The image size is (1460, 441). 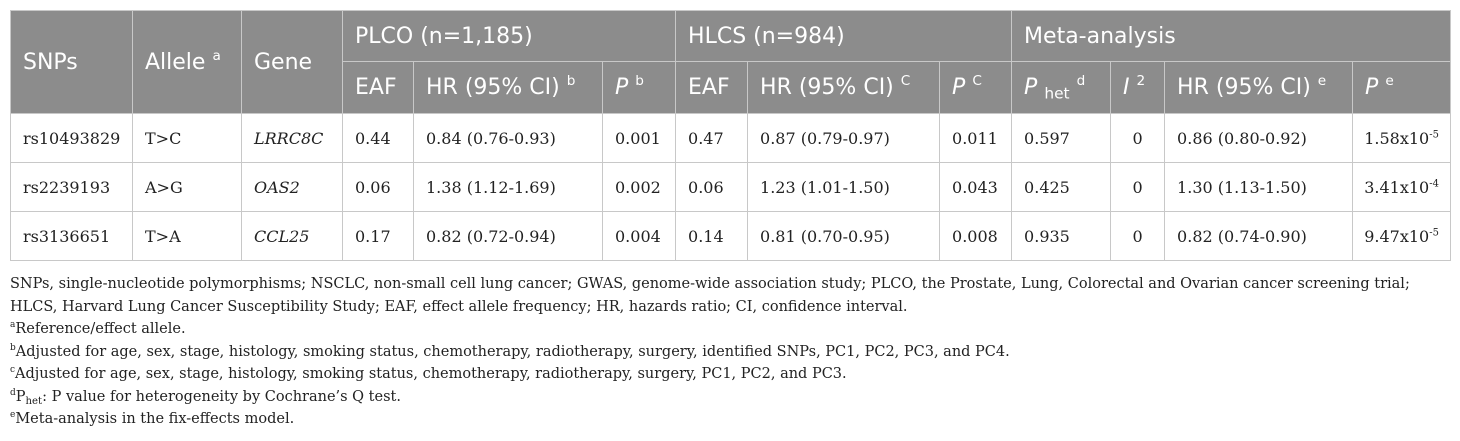 I want to click on cell-plco-p: 0.004, so click(x=639, y=236).